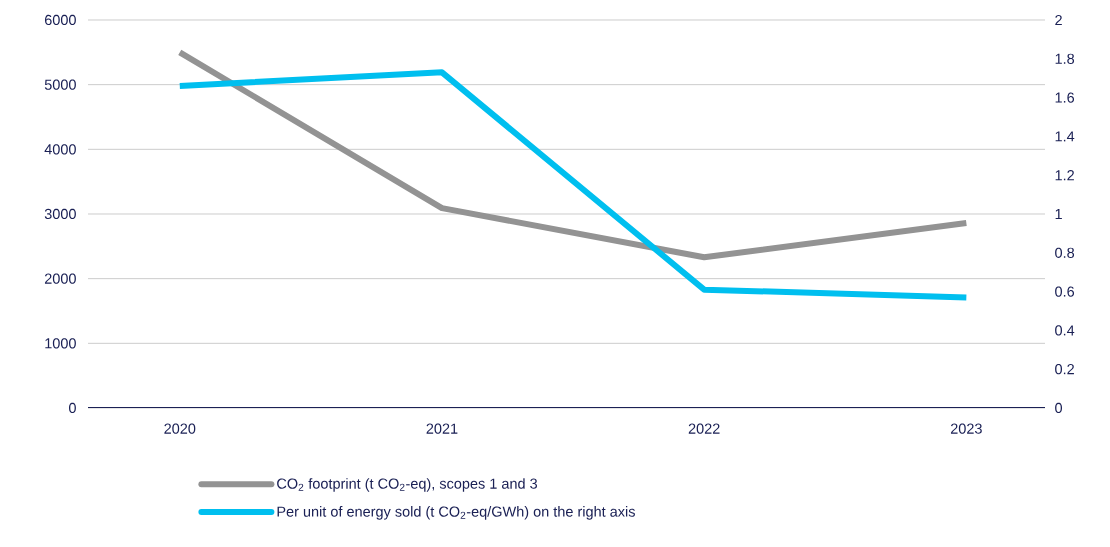  What do you see at coordinates (1065, 97) in the screenshot?
I see `y2-tick-label: 1.6` at bounding box center [1065, 97].